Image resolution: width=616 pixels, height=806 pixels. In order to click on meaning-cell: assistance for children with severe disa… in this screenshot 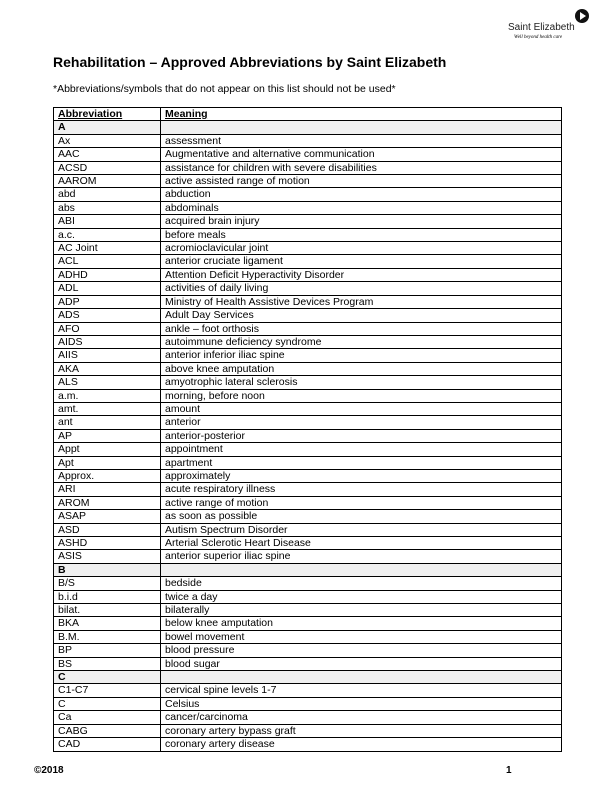, I will do `click(361, 168)`.